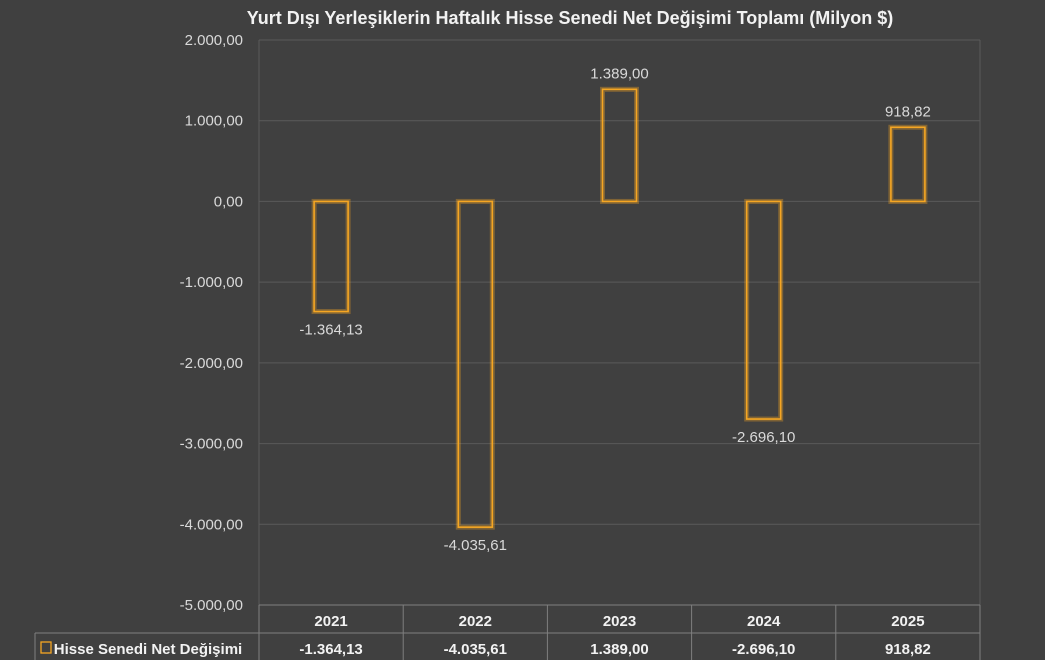  What do you see at coordinates (908, 649) in the screenshot?
I see `table-value-cell: 918,82` at bounding box center [908, 649].